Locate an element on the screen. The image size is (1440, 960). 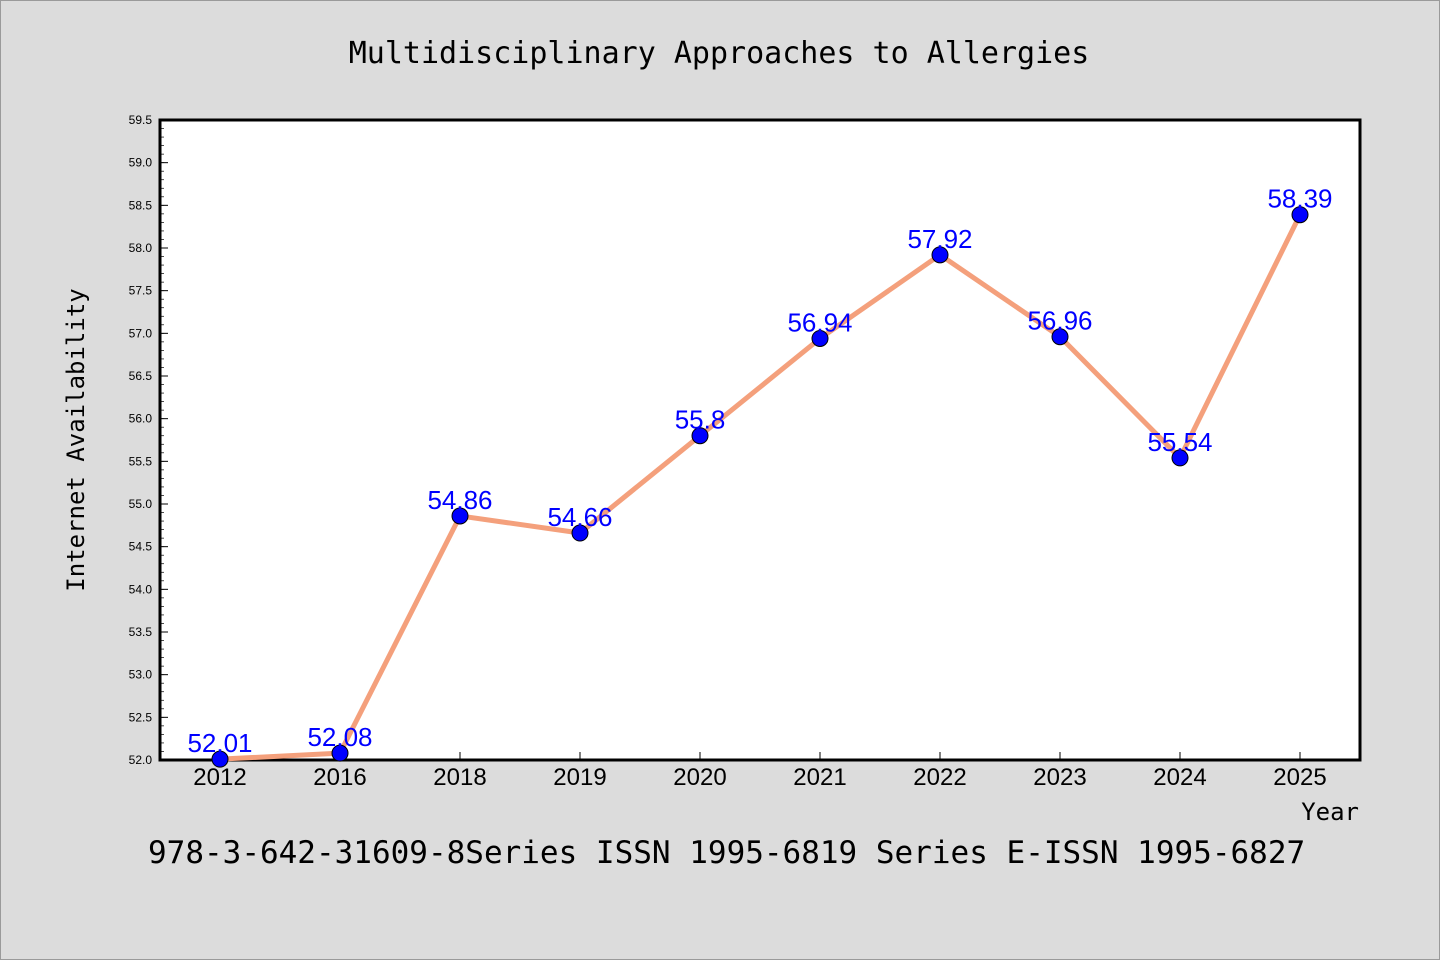
x-axis: 2012 2016 2018 2019 2020 2021 2022 2023 2024 2025 is located at coordinates (760, 771).